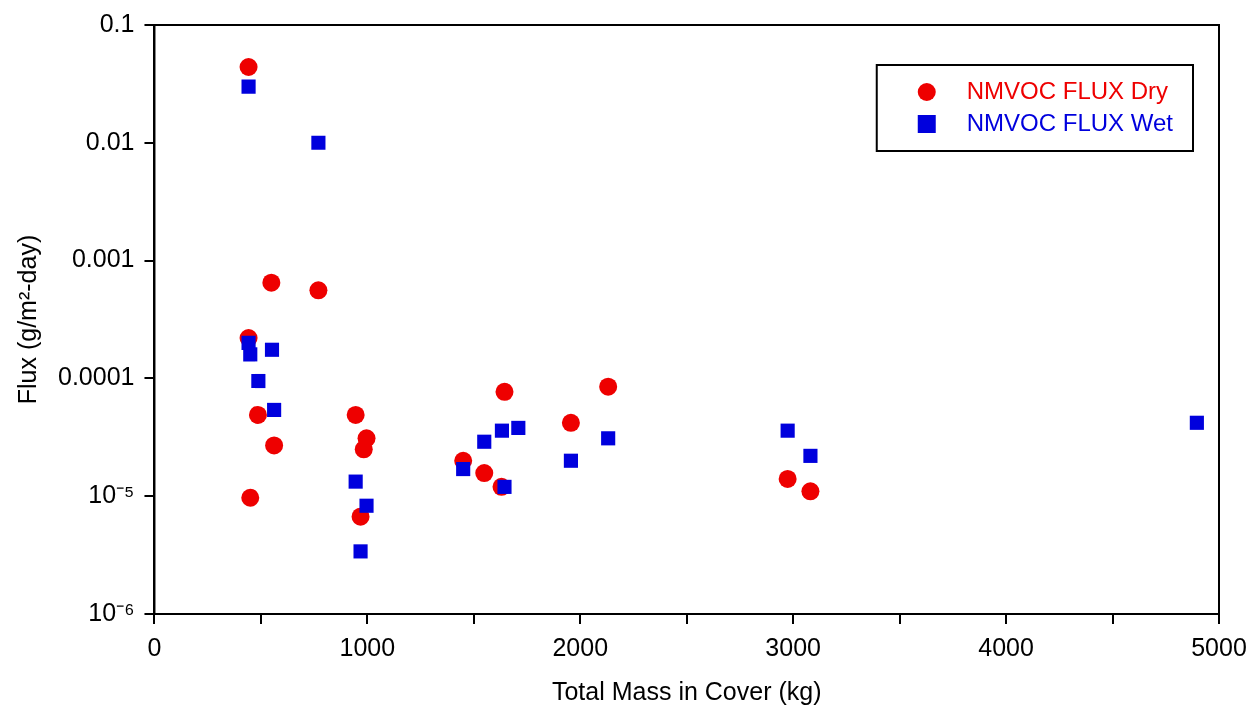 This screenshot has height=717, width=1259. I want to click on x-tick-label: 2000, so click(580, 646).